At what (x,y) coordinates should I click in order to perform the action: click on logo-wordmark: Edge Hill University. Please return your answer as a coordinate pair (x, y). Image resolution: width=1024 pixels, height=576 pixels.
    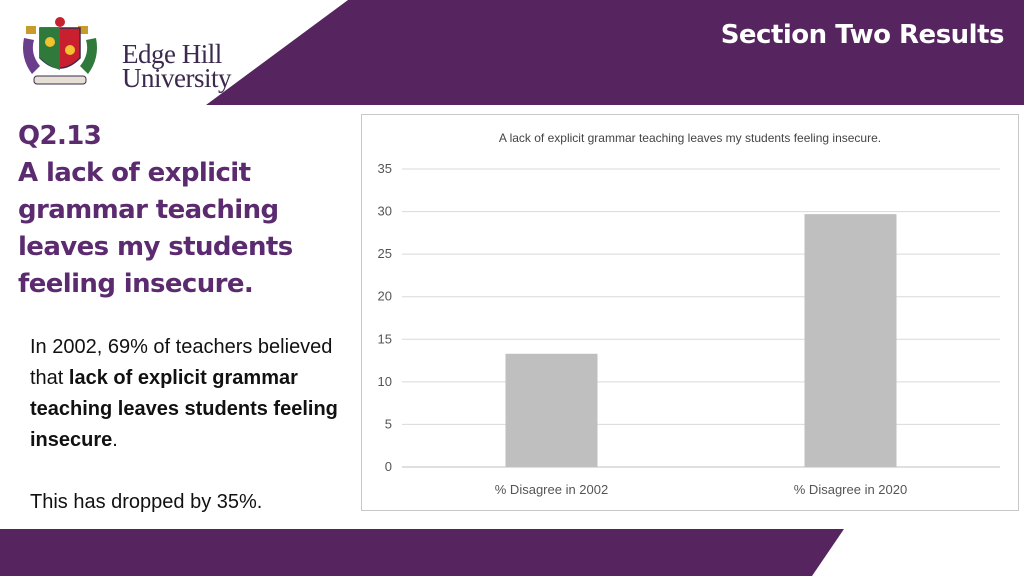
    Looking at the image, I should click on (177, 66).